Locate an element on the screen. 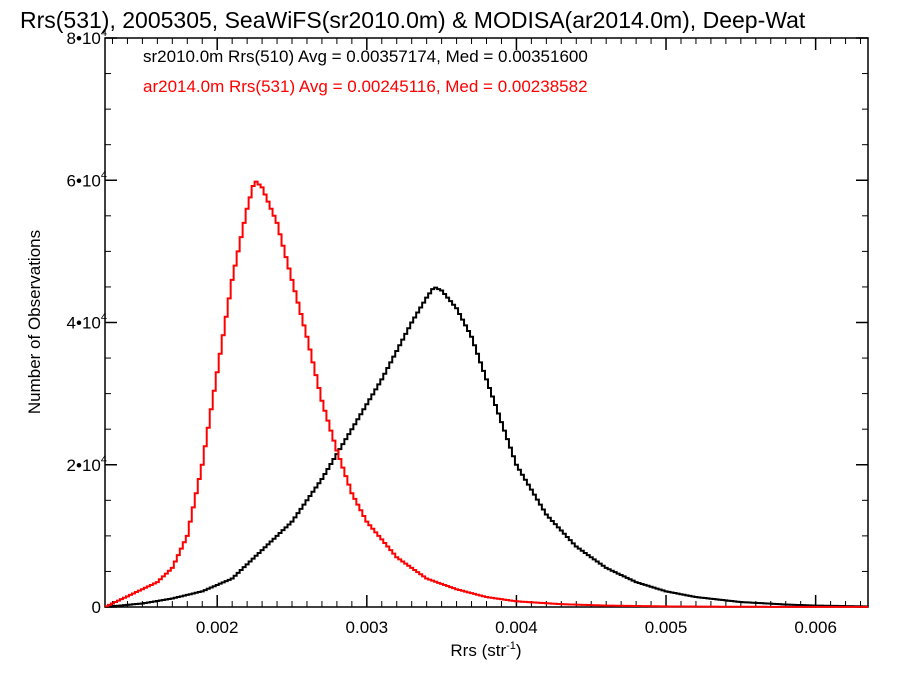 This screenshot has height=675, width=900. y-tick-label: 6•104 is located at coordinates (87, 179).